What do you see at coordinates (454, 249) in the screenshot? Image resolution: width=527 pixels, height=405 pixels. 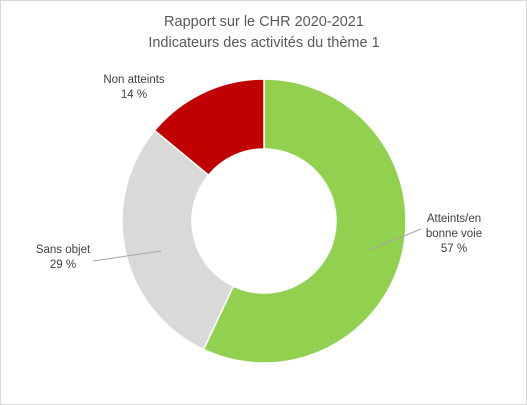 I see `data-label-value-1: 57 %` at bounding box center [454, 249].